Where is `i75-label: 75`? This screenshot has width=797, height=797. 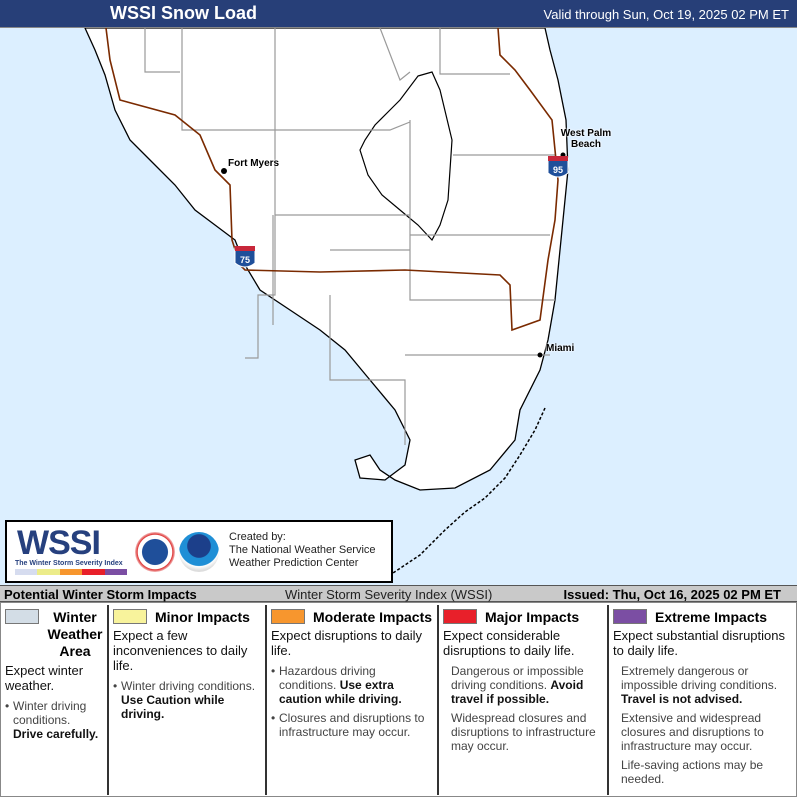 i75-label: 75 is located at coordinates (245, 260).